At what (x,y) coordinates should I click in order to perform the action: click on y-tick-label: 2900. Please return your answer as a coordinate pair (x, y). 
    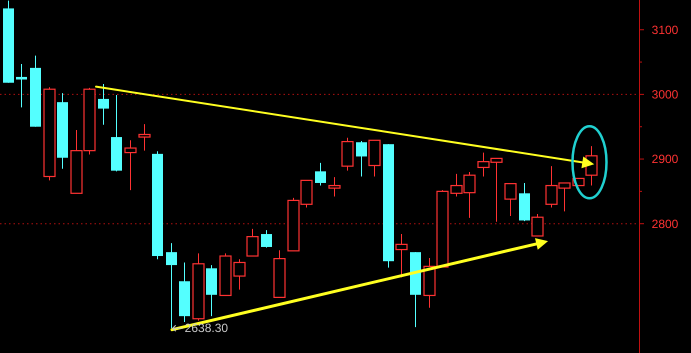
    Looking at the image, I should click on (665, 159).